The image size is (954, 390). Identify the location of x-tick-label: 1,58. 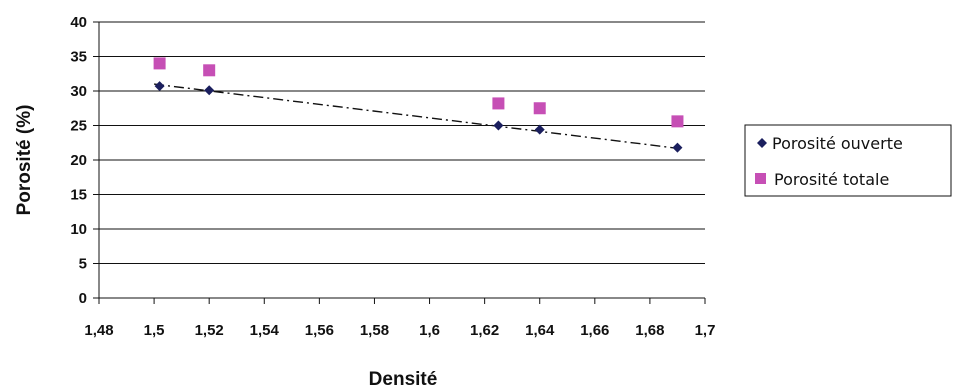
(374, 330).